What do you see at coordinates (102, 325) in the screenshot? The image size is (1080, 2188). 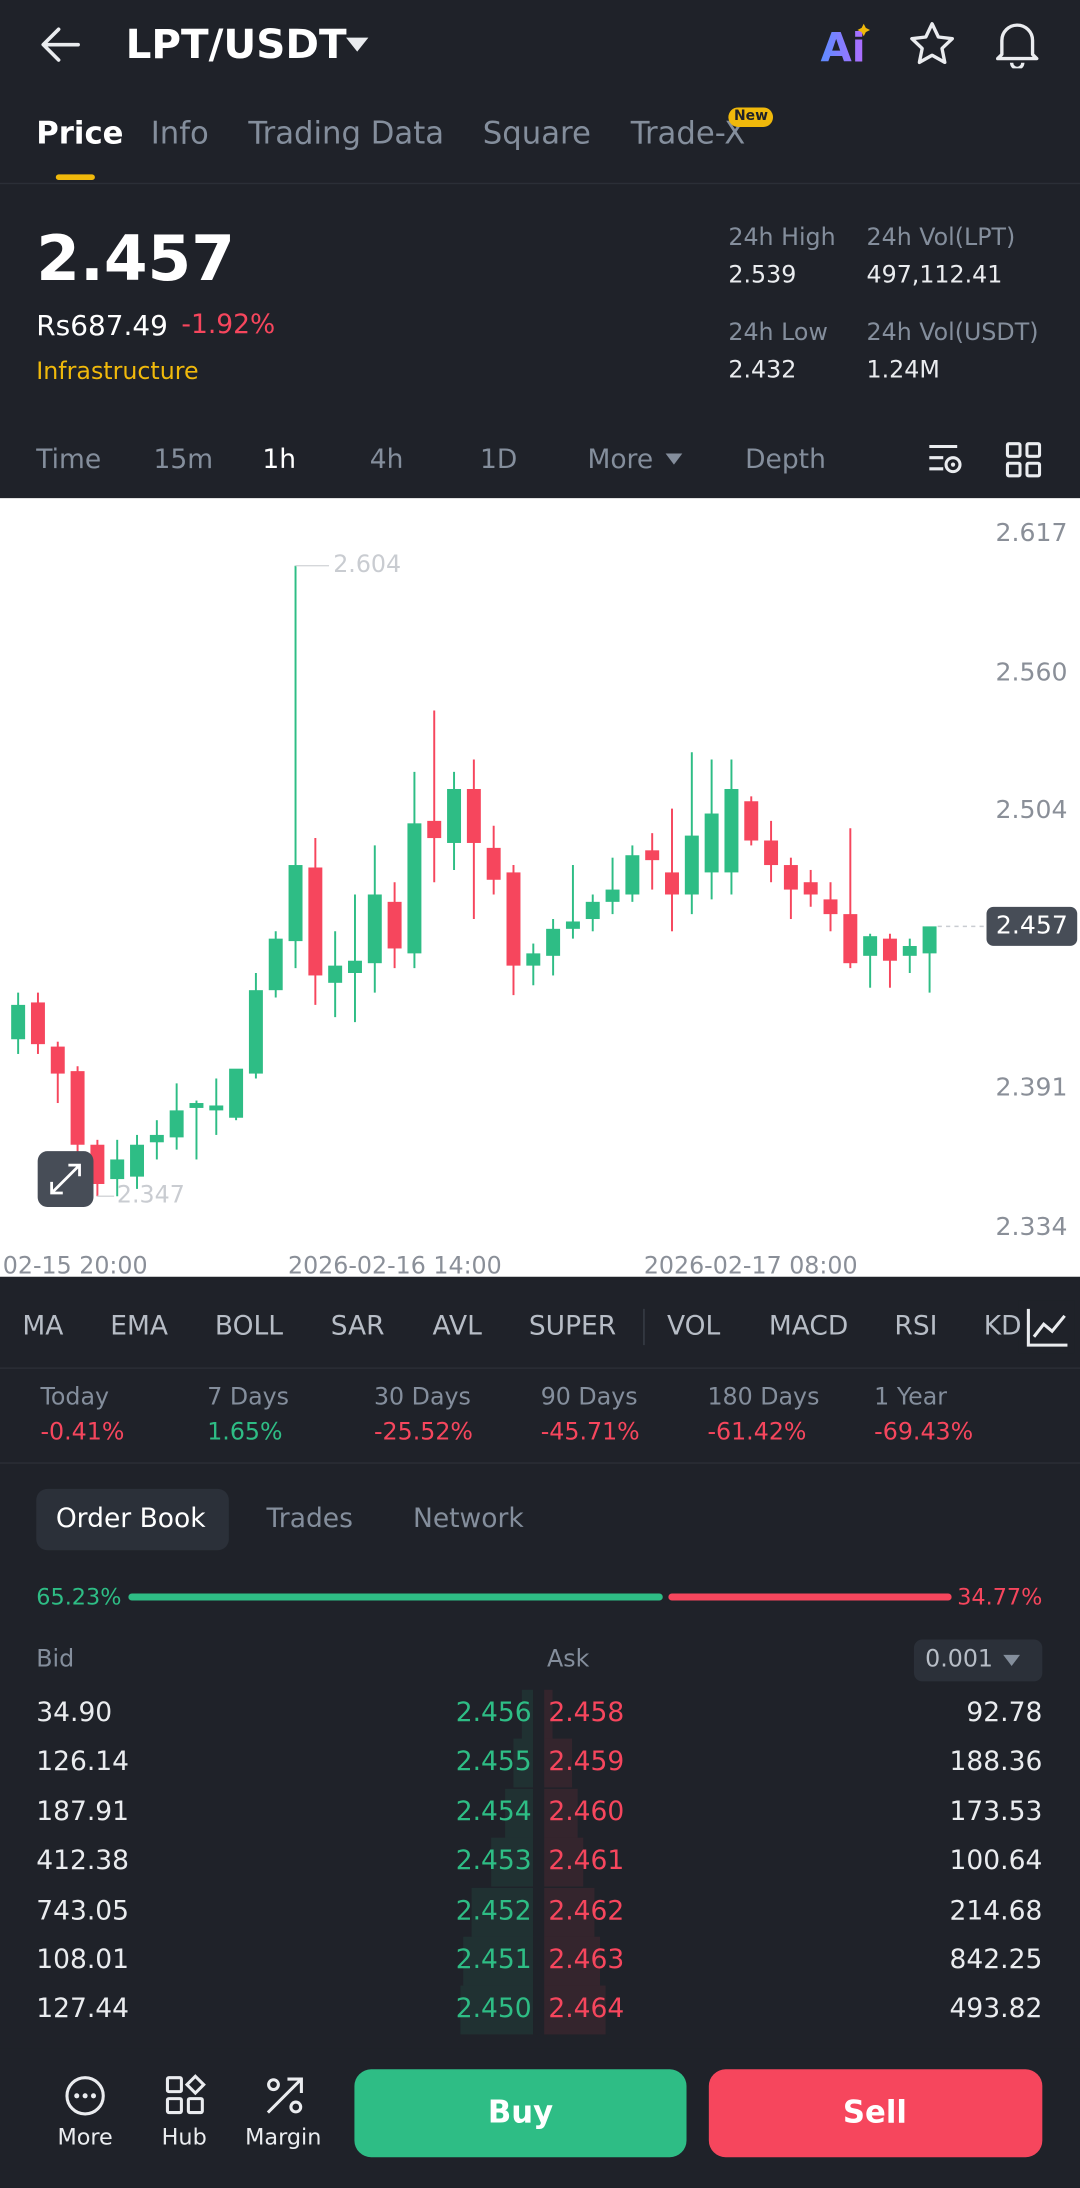 I see `fiat-price: Rs687.49` at bounding box center [102, 325].